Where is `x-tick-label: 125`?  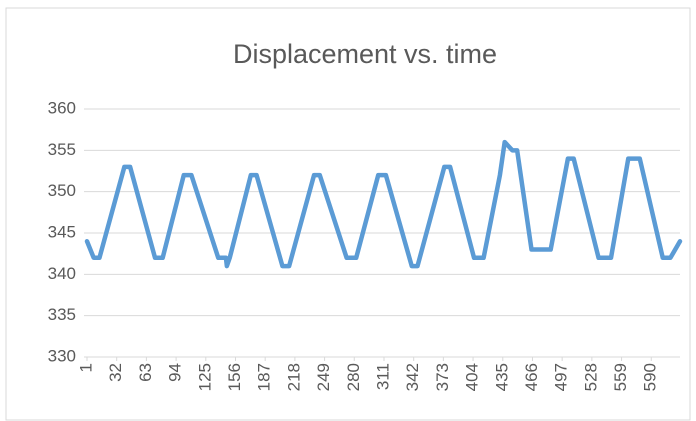 x-tick-label: 125 is located at coordinates (204, 377).